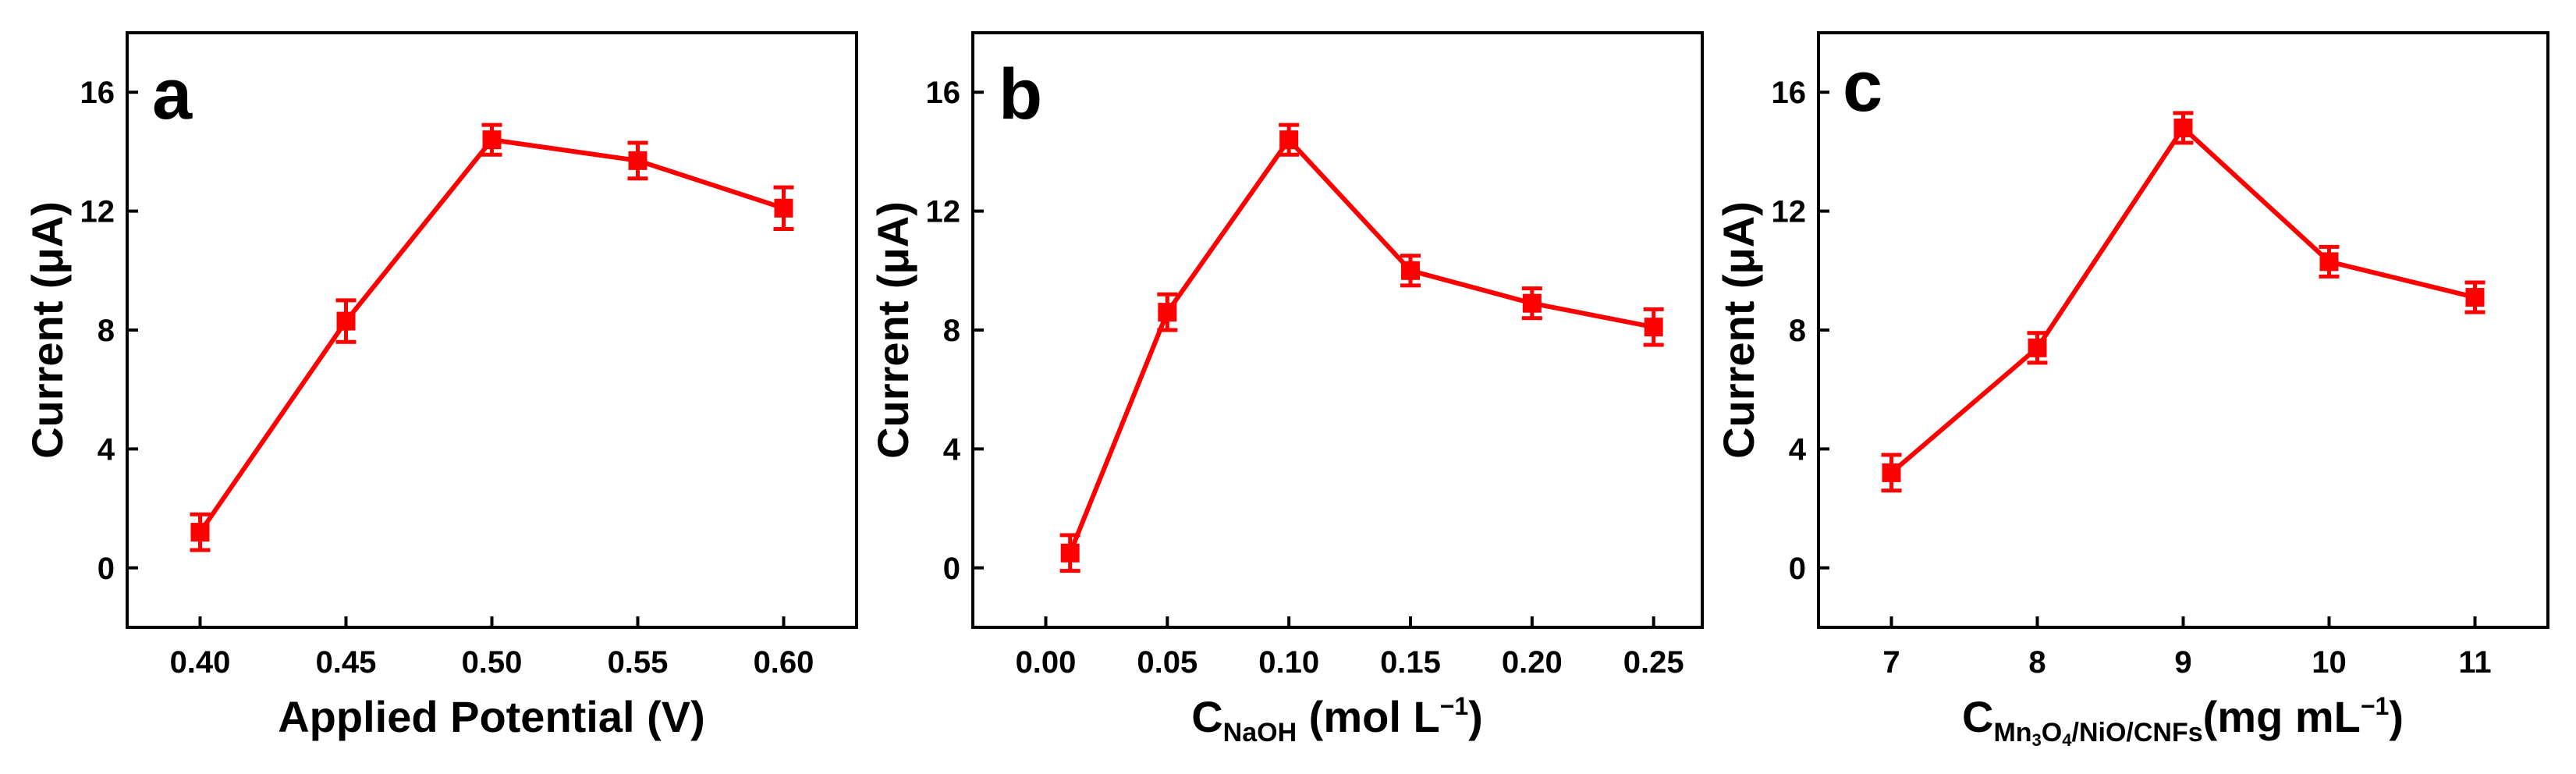  What do you see at coordinates (2067, 740) in the screenshot?
I see `panel-c-x-axis-title-sub-4: 4` at bounding box center [2067, 740].